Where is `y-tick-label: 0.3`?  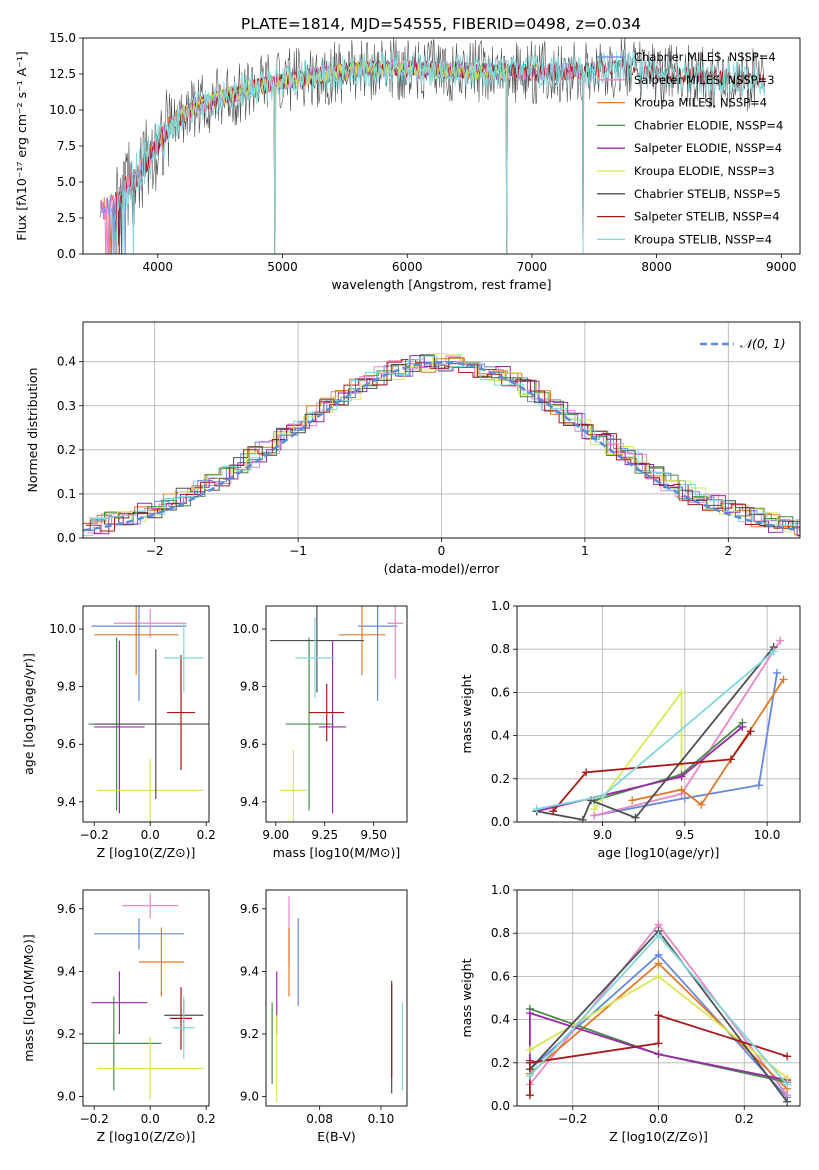 y-tick-label: 0.3 is located at coordinates (66, 406).